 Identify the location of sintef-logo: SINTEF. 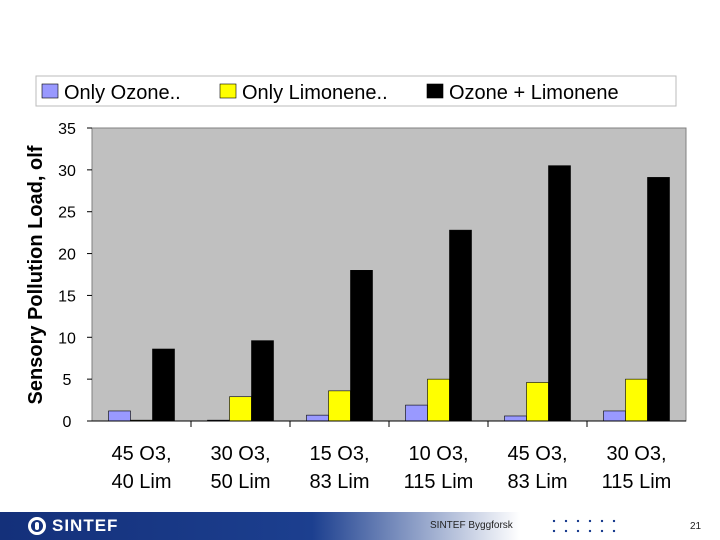
(73, 526).